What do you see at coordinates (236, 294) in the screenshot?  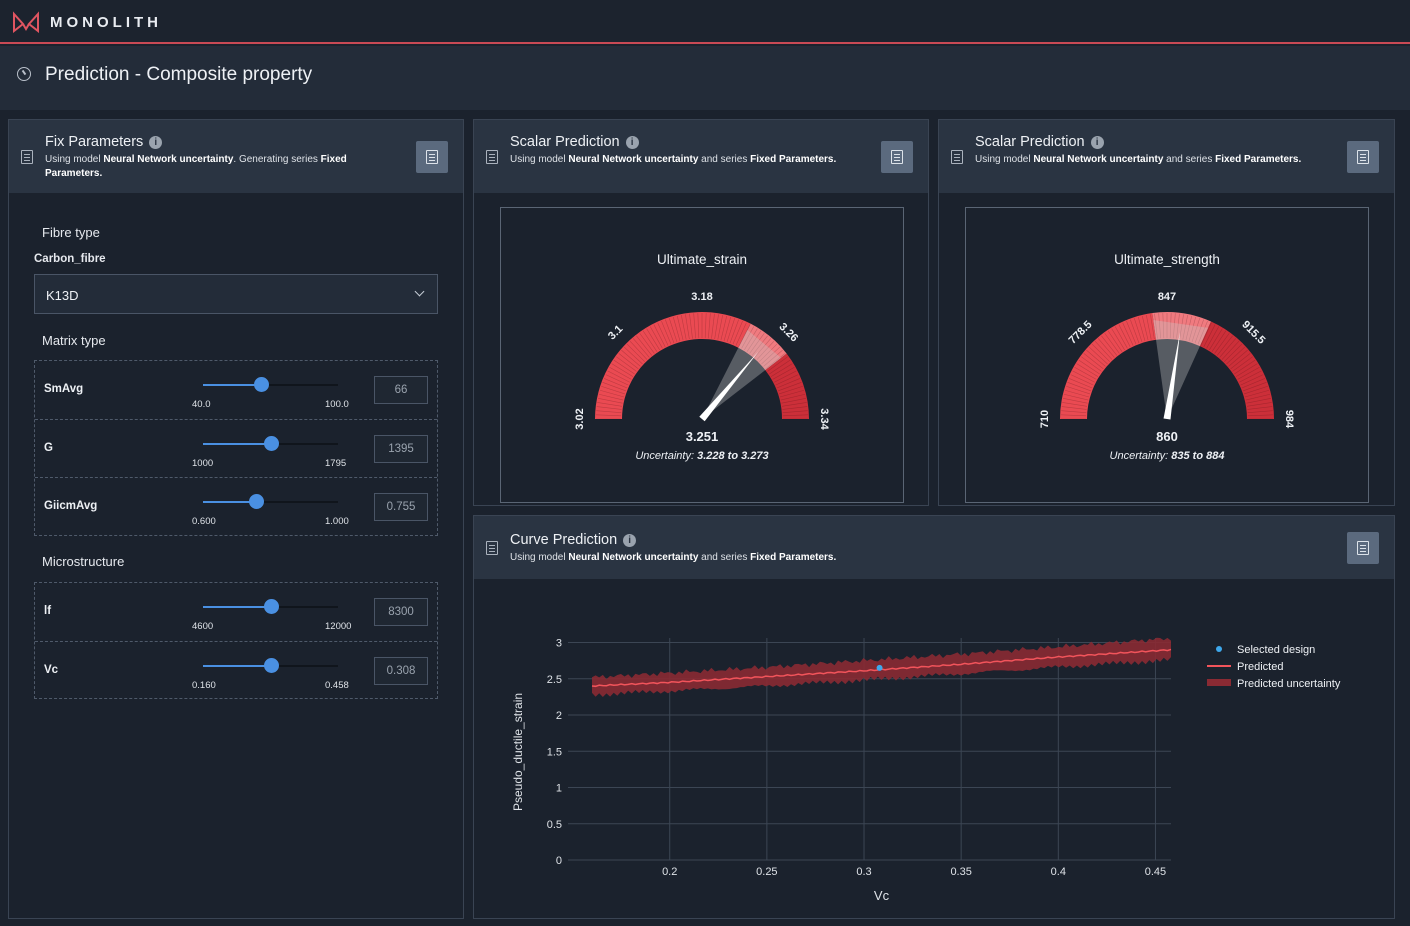 I see `fibre-type-select: K13D` at bounding box center [236, 294].